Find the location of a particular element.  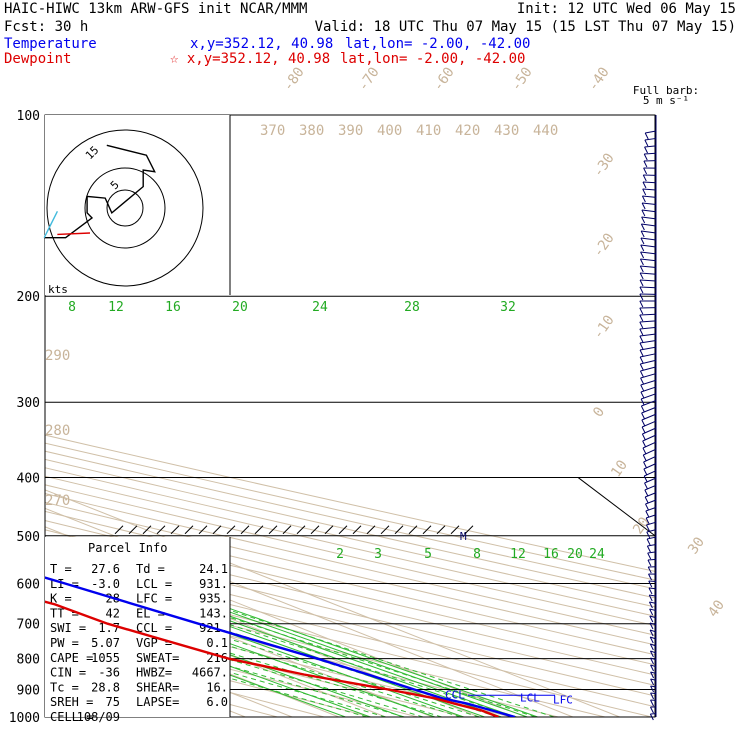

parcel-row-label: SHEAR= is located at coordinates (157, 687).